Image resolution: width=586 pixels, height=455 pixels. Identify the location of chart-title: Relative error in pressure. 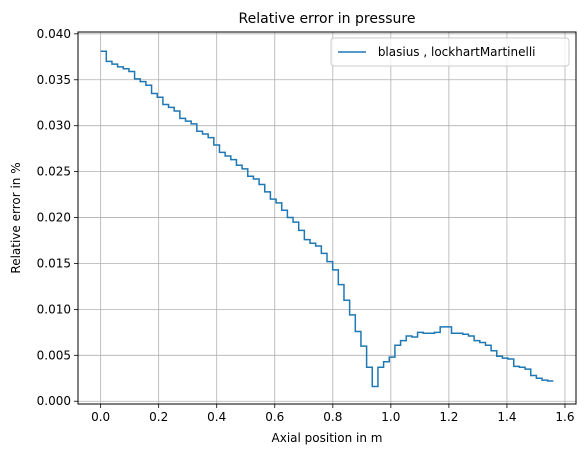
(327, 19).